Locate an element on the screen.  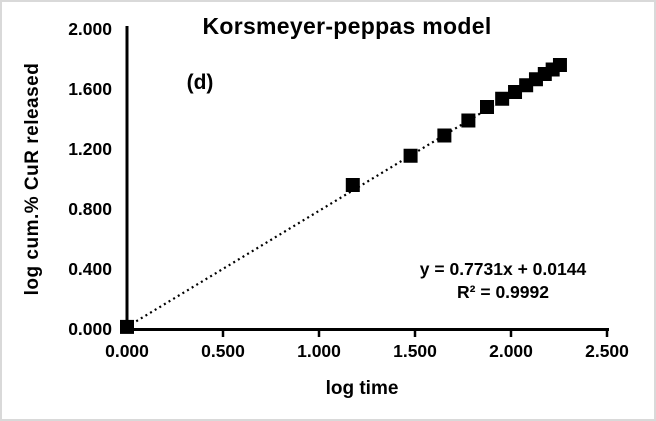
trendline-r-squared: R² = 0.9992 is located at coordinates (503, 292).